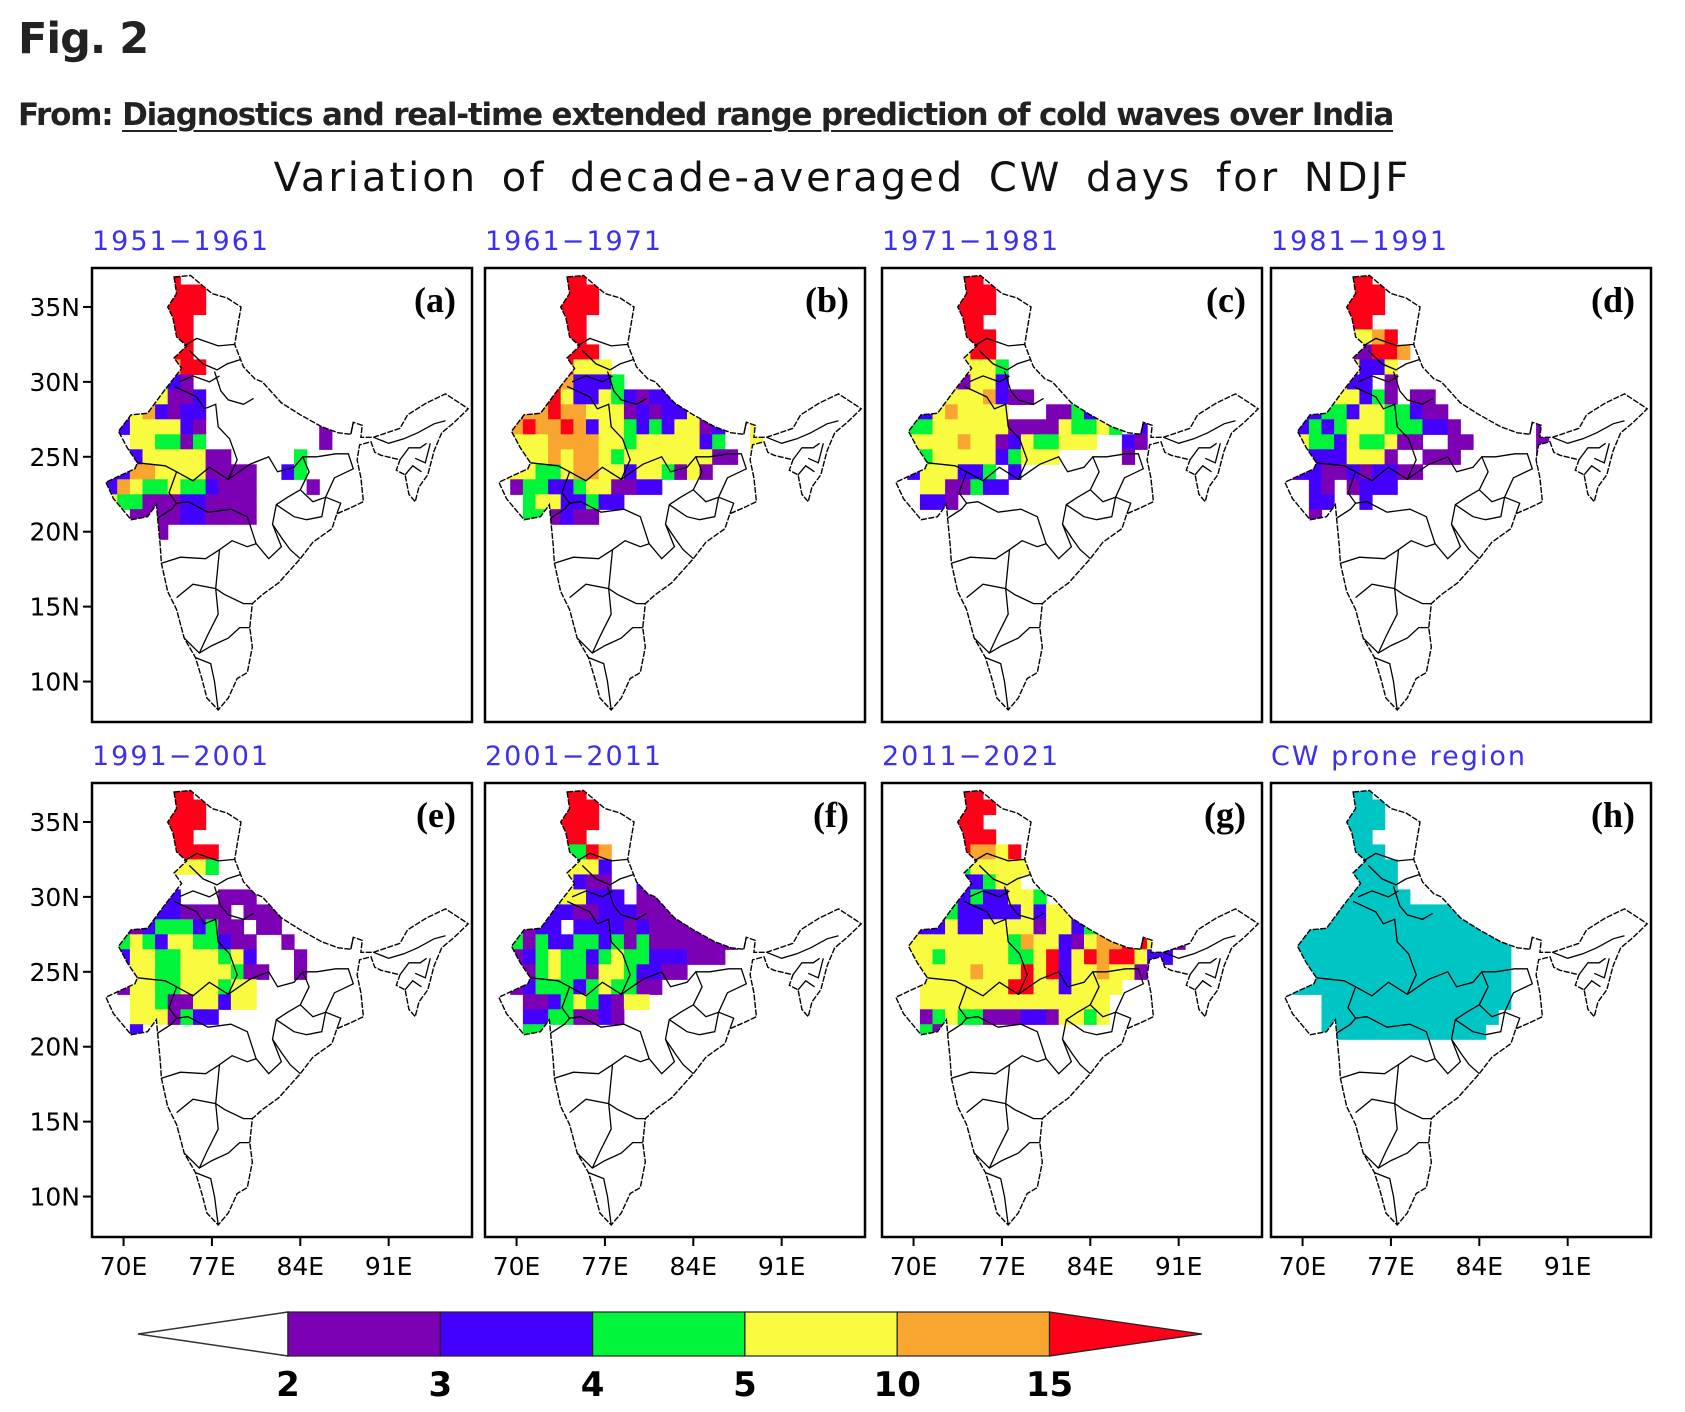 This screenshot has height=1412, width=1685. Describe the element at coordinates (973, 1334) in the screenshot. I see `colorbar-bin` at that location.